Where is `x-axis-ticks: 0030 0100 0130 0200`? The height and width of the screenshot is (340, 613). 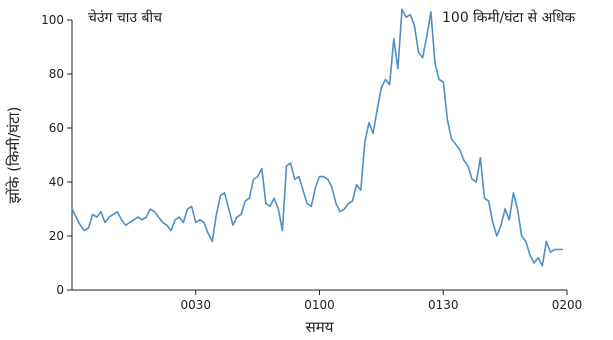
x-axis-ticks: 0030 0100 0130 0200 is located at coordinates (381, 301).